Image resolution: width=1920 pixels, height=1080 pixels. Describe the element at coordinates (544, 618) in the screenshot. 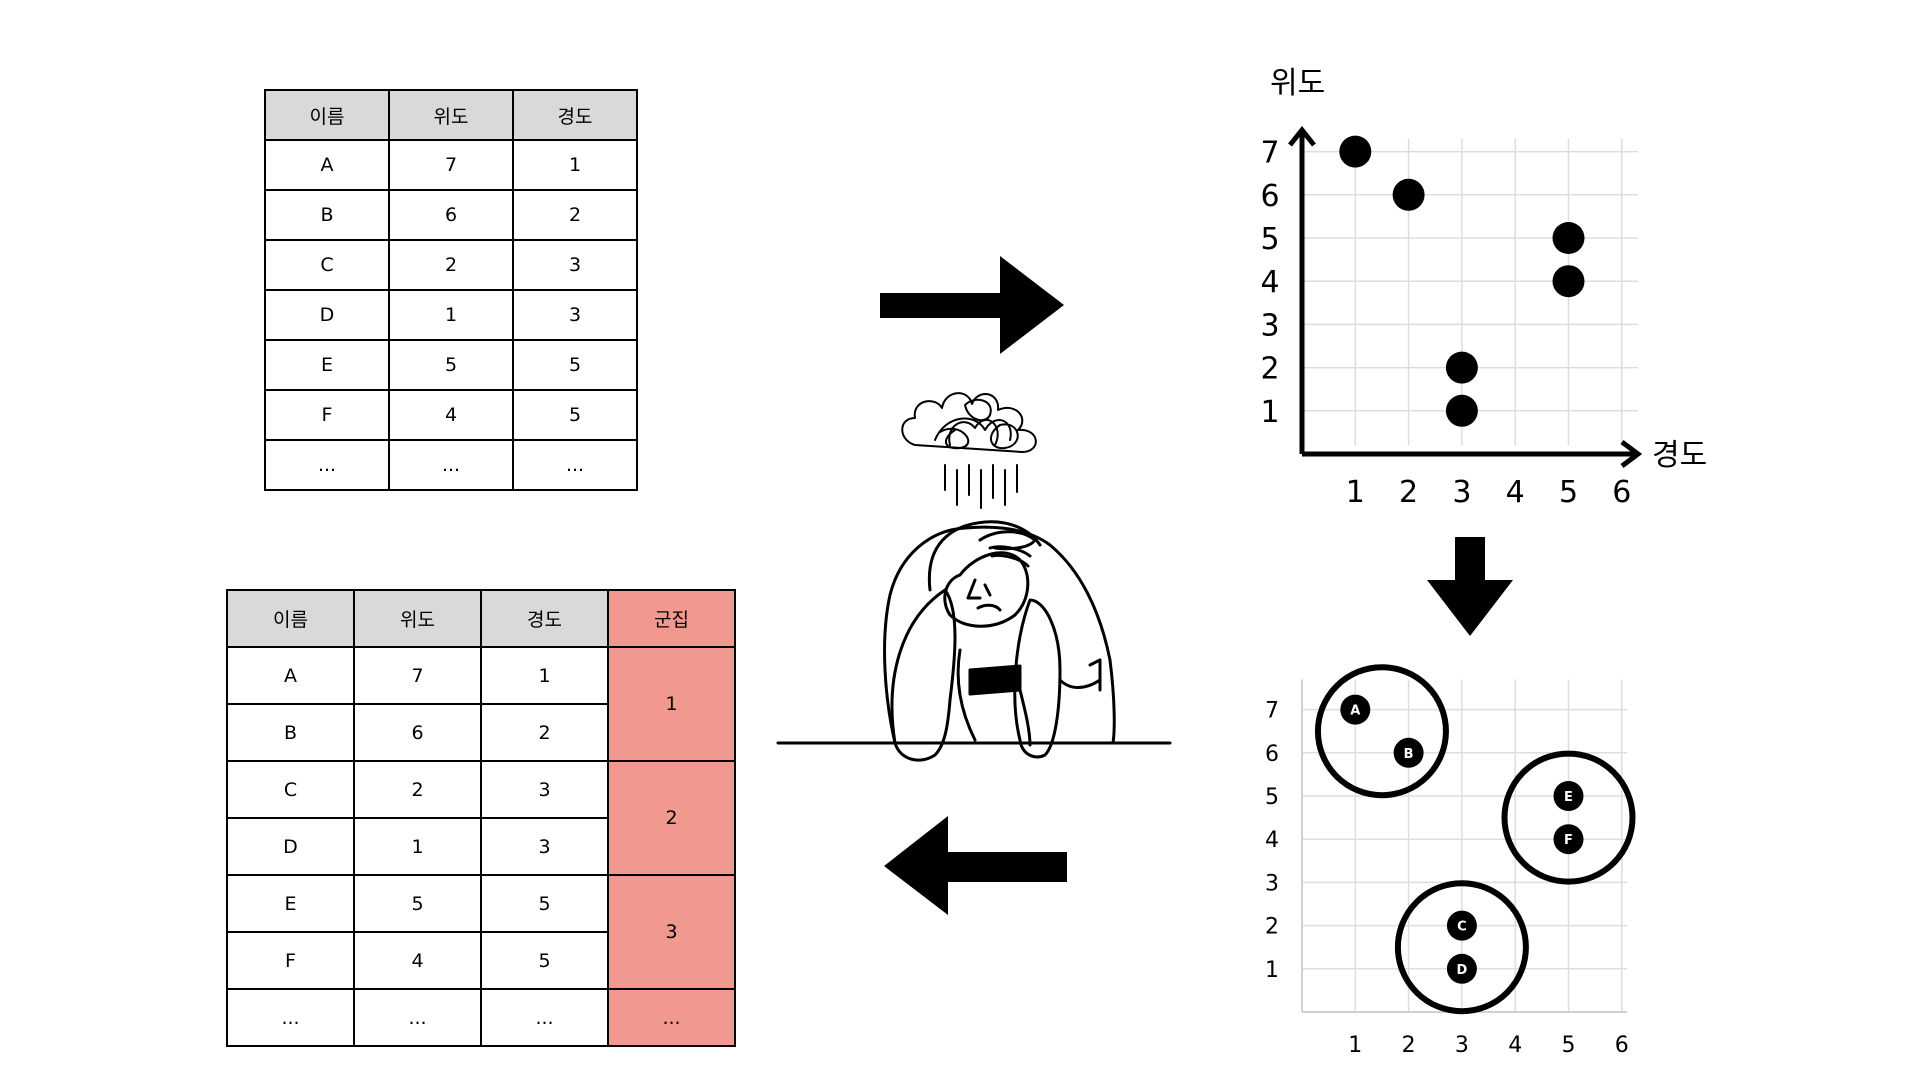

I see `clustered-header-cell: 경도` at that location.